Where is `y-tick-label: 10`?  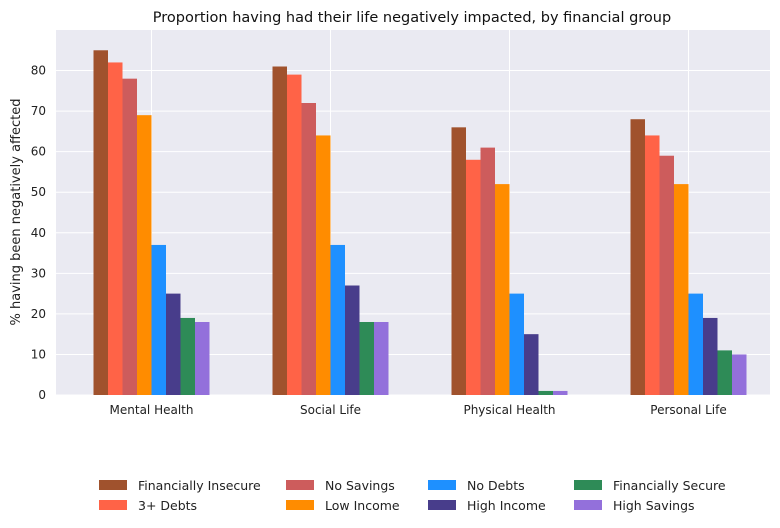
y-tick-label: 10 is located at coordinates (38, 354).